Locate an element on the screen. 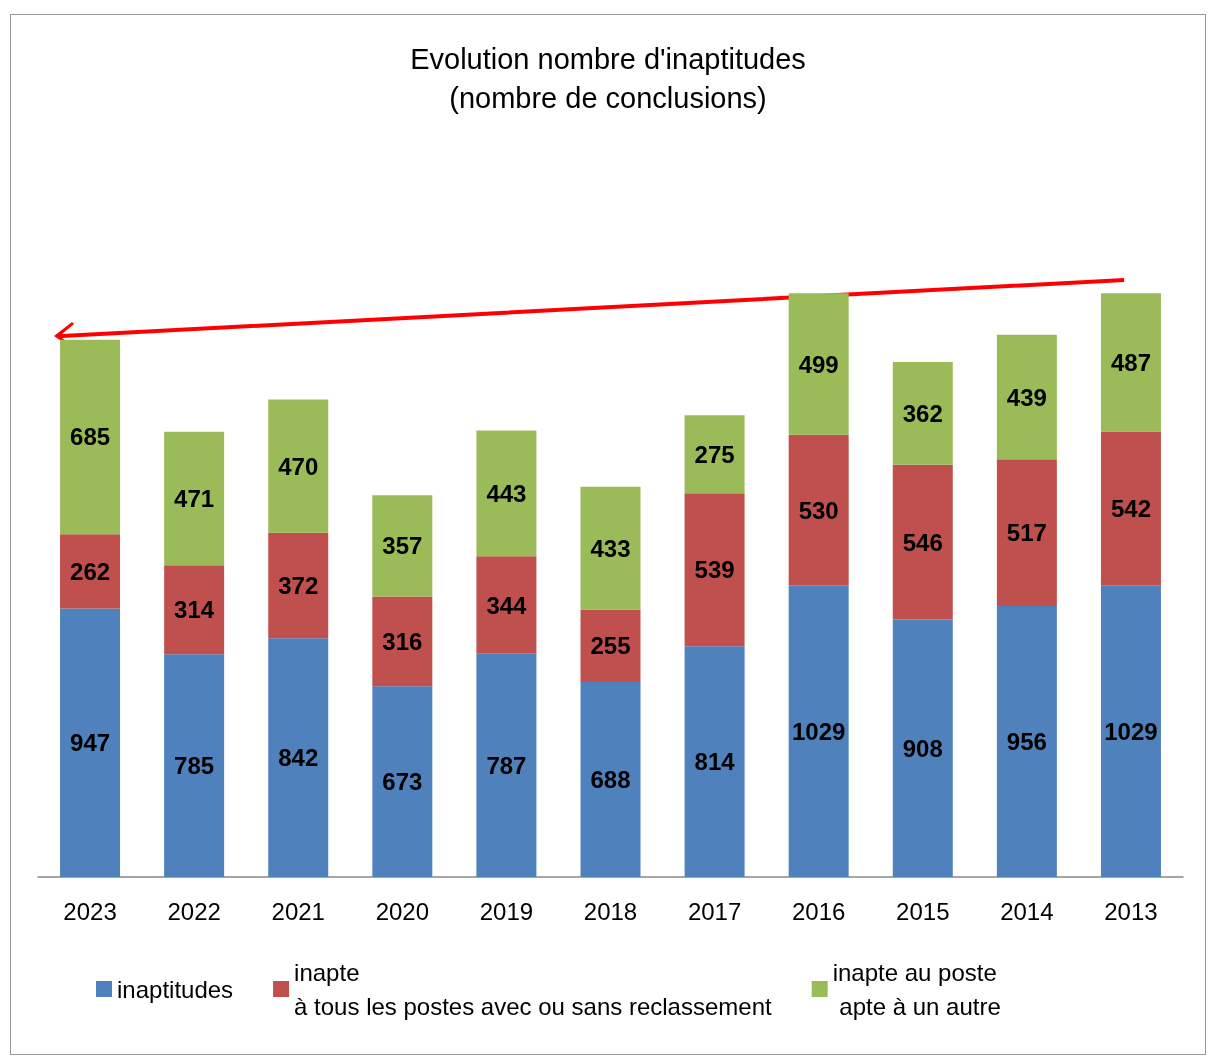 The image size is (1208, 1057). x-tick-label: 2019 is located at coordinates (506, 911).